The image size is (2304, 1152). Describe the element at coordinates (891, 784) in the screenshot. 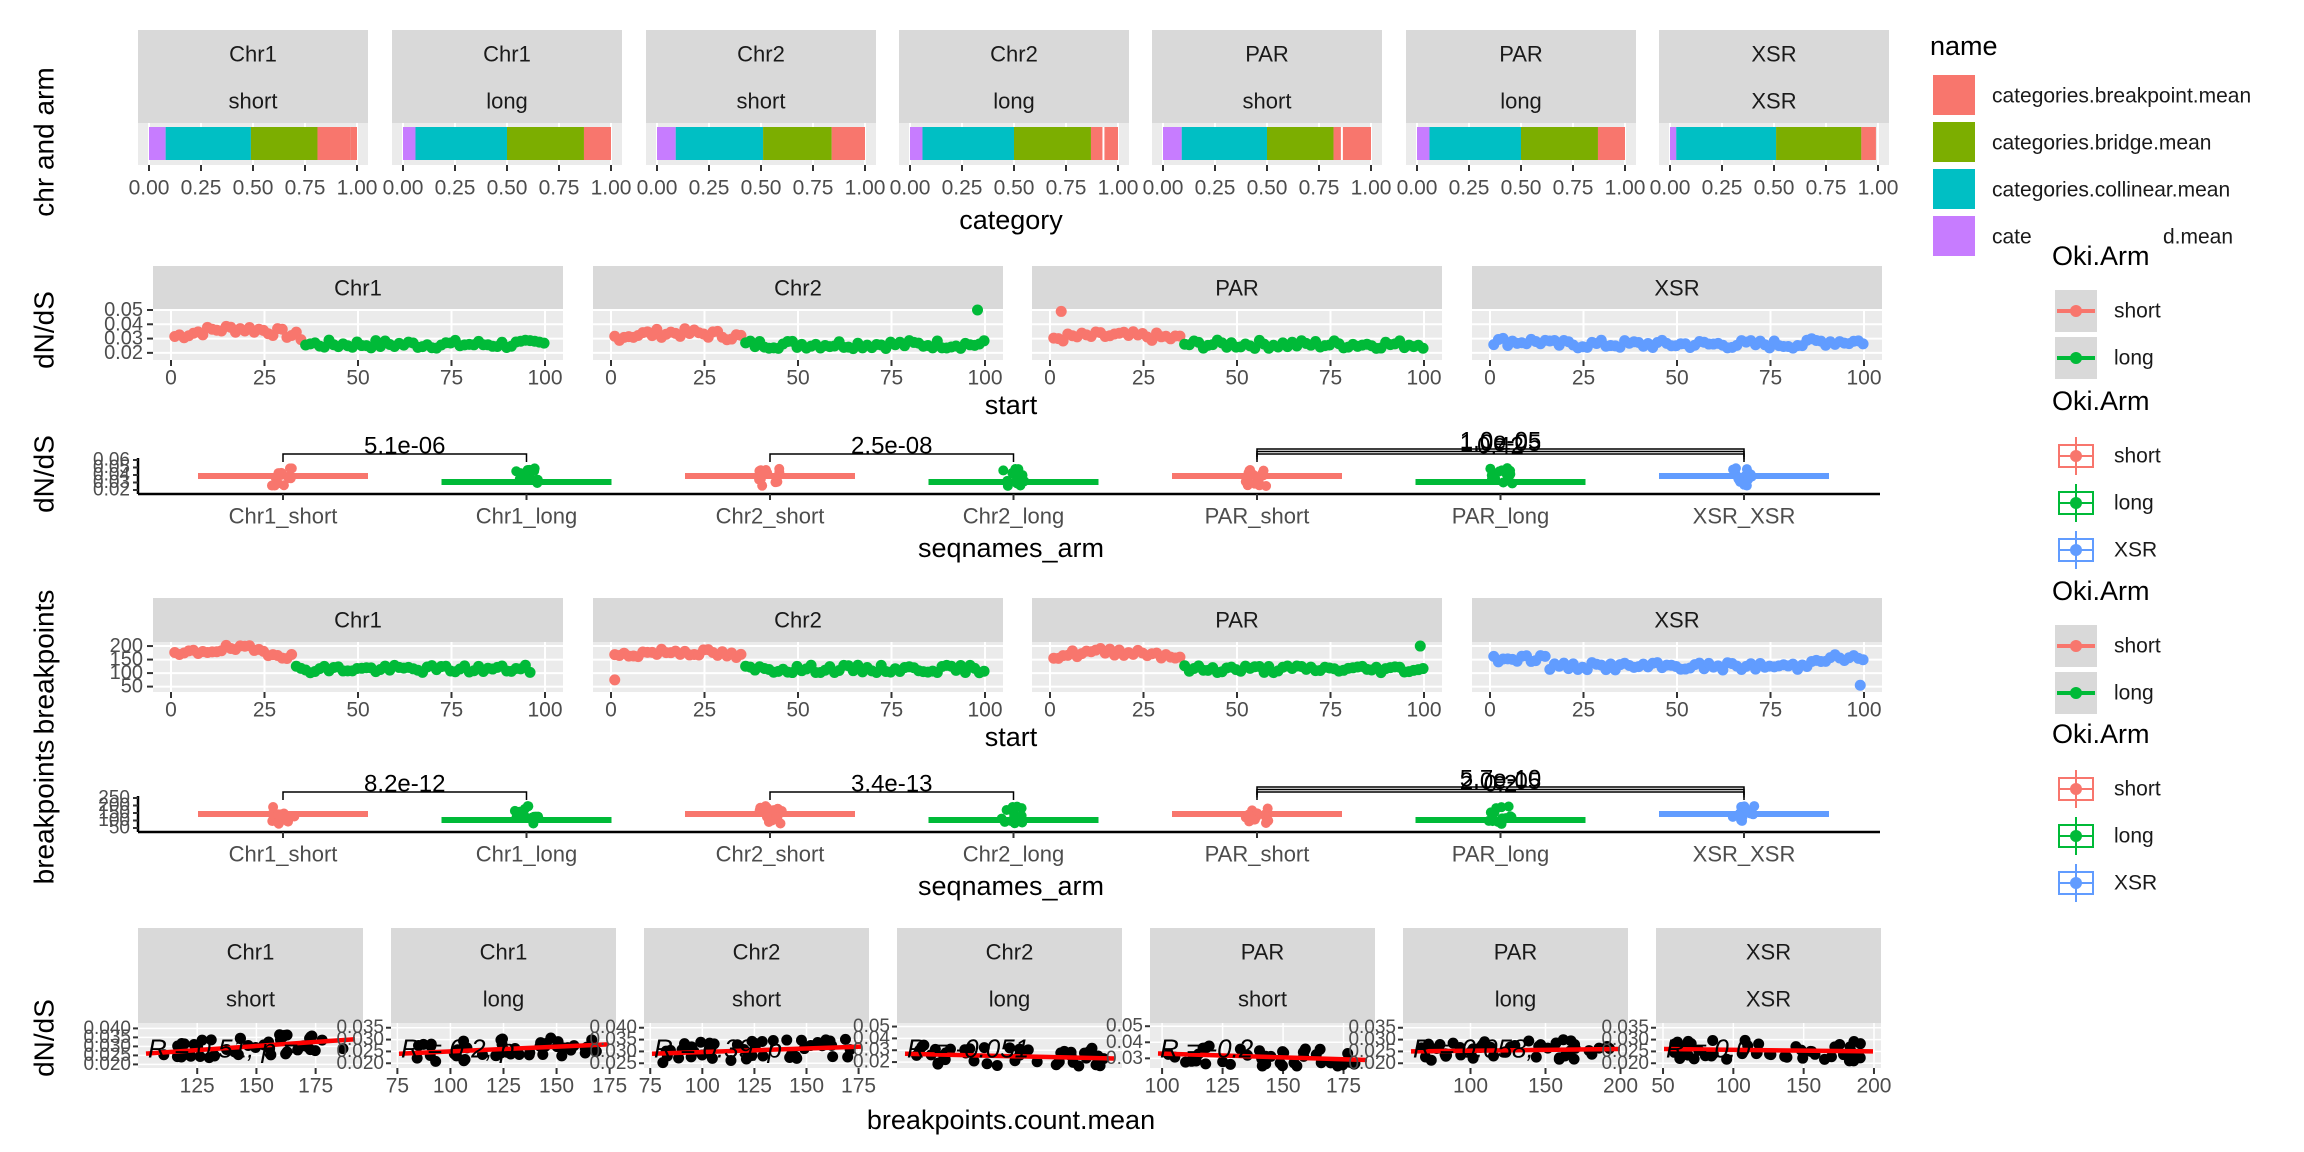

I see `significance-label: 3.4e-13` at that location.